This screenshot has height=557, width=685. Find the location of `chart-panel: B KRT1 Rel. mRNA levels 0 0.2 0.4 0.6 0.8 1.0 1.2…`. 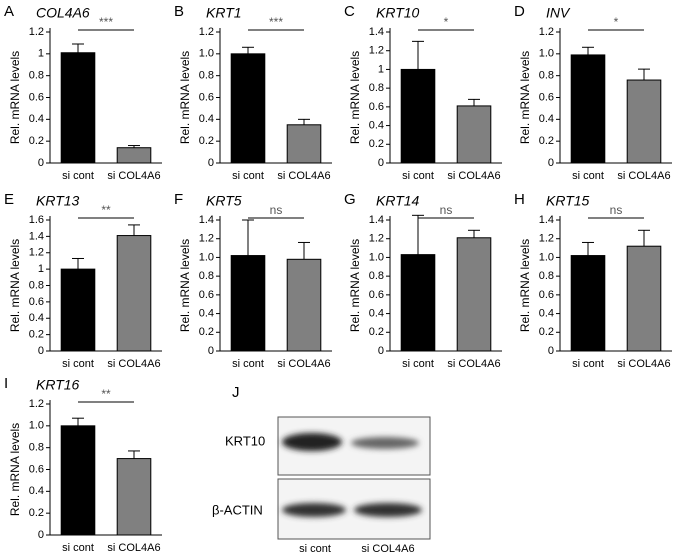

chart-panel: B KRT1 Rel. mRNA levels 0 0.2 0.4 0.6 0.8 1.0 1.2… is located at coordinates (253, 92).